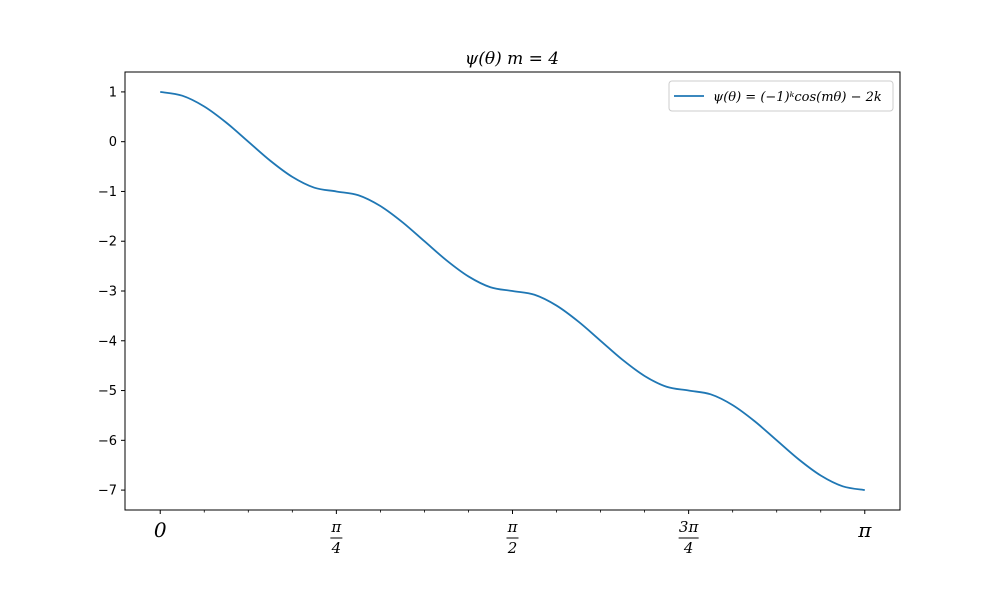  What do you see at coordinates (160, 530) in the screenshot?
I see `x-tick-label: 0` at bounding box center [160, 530].